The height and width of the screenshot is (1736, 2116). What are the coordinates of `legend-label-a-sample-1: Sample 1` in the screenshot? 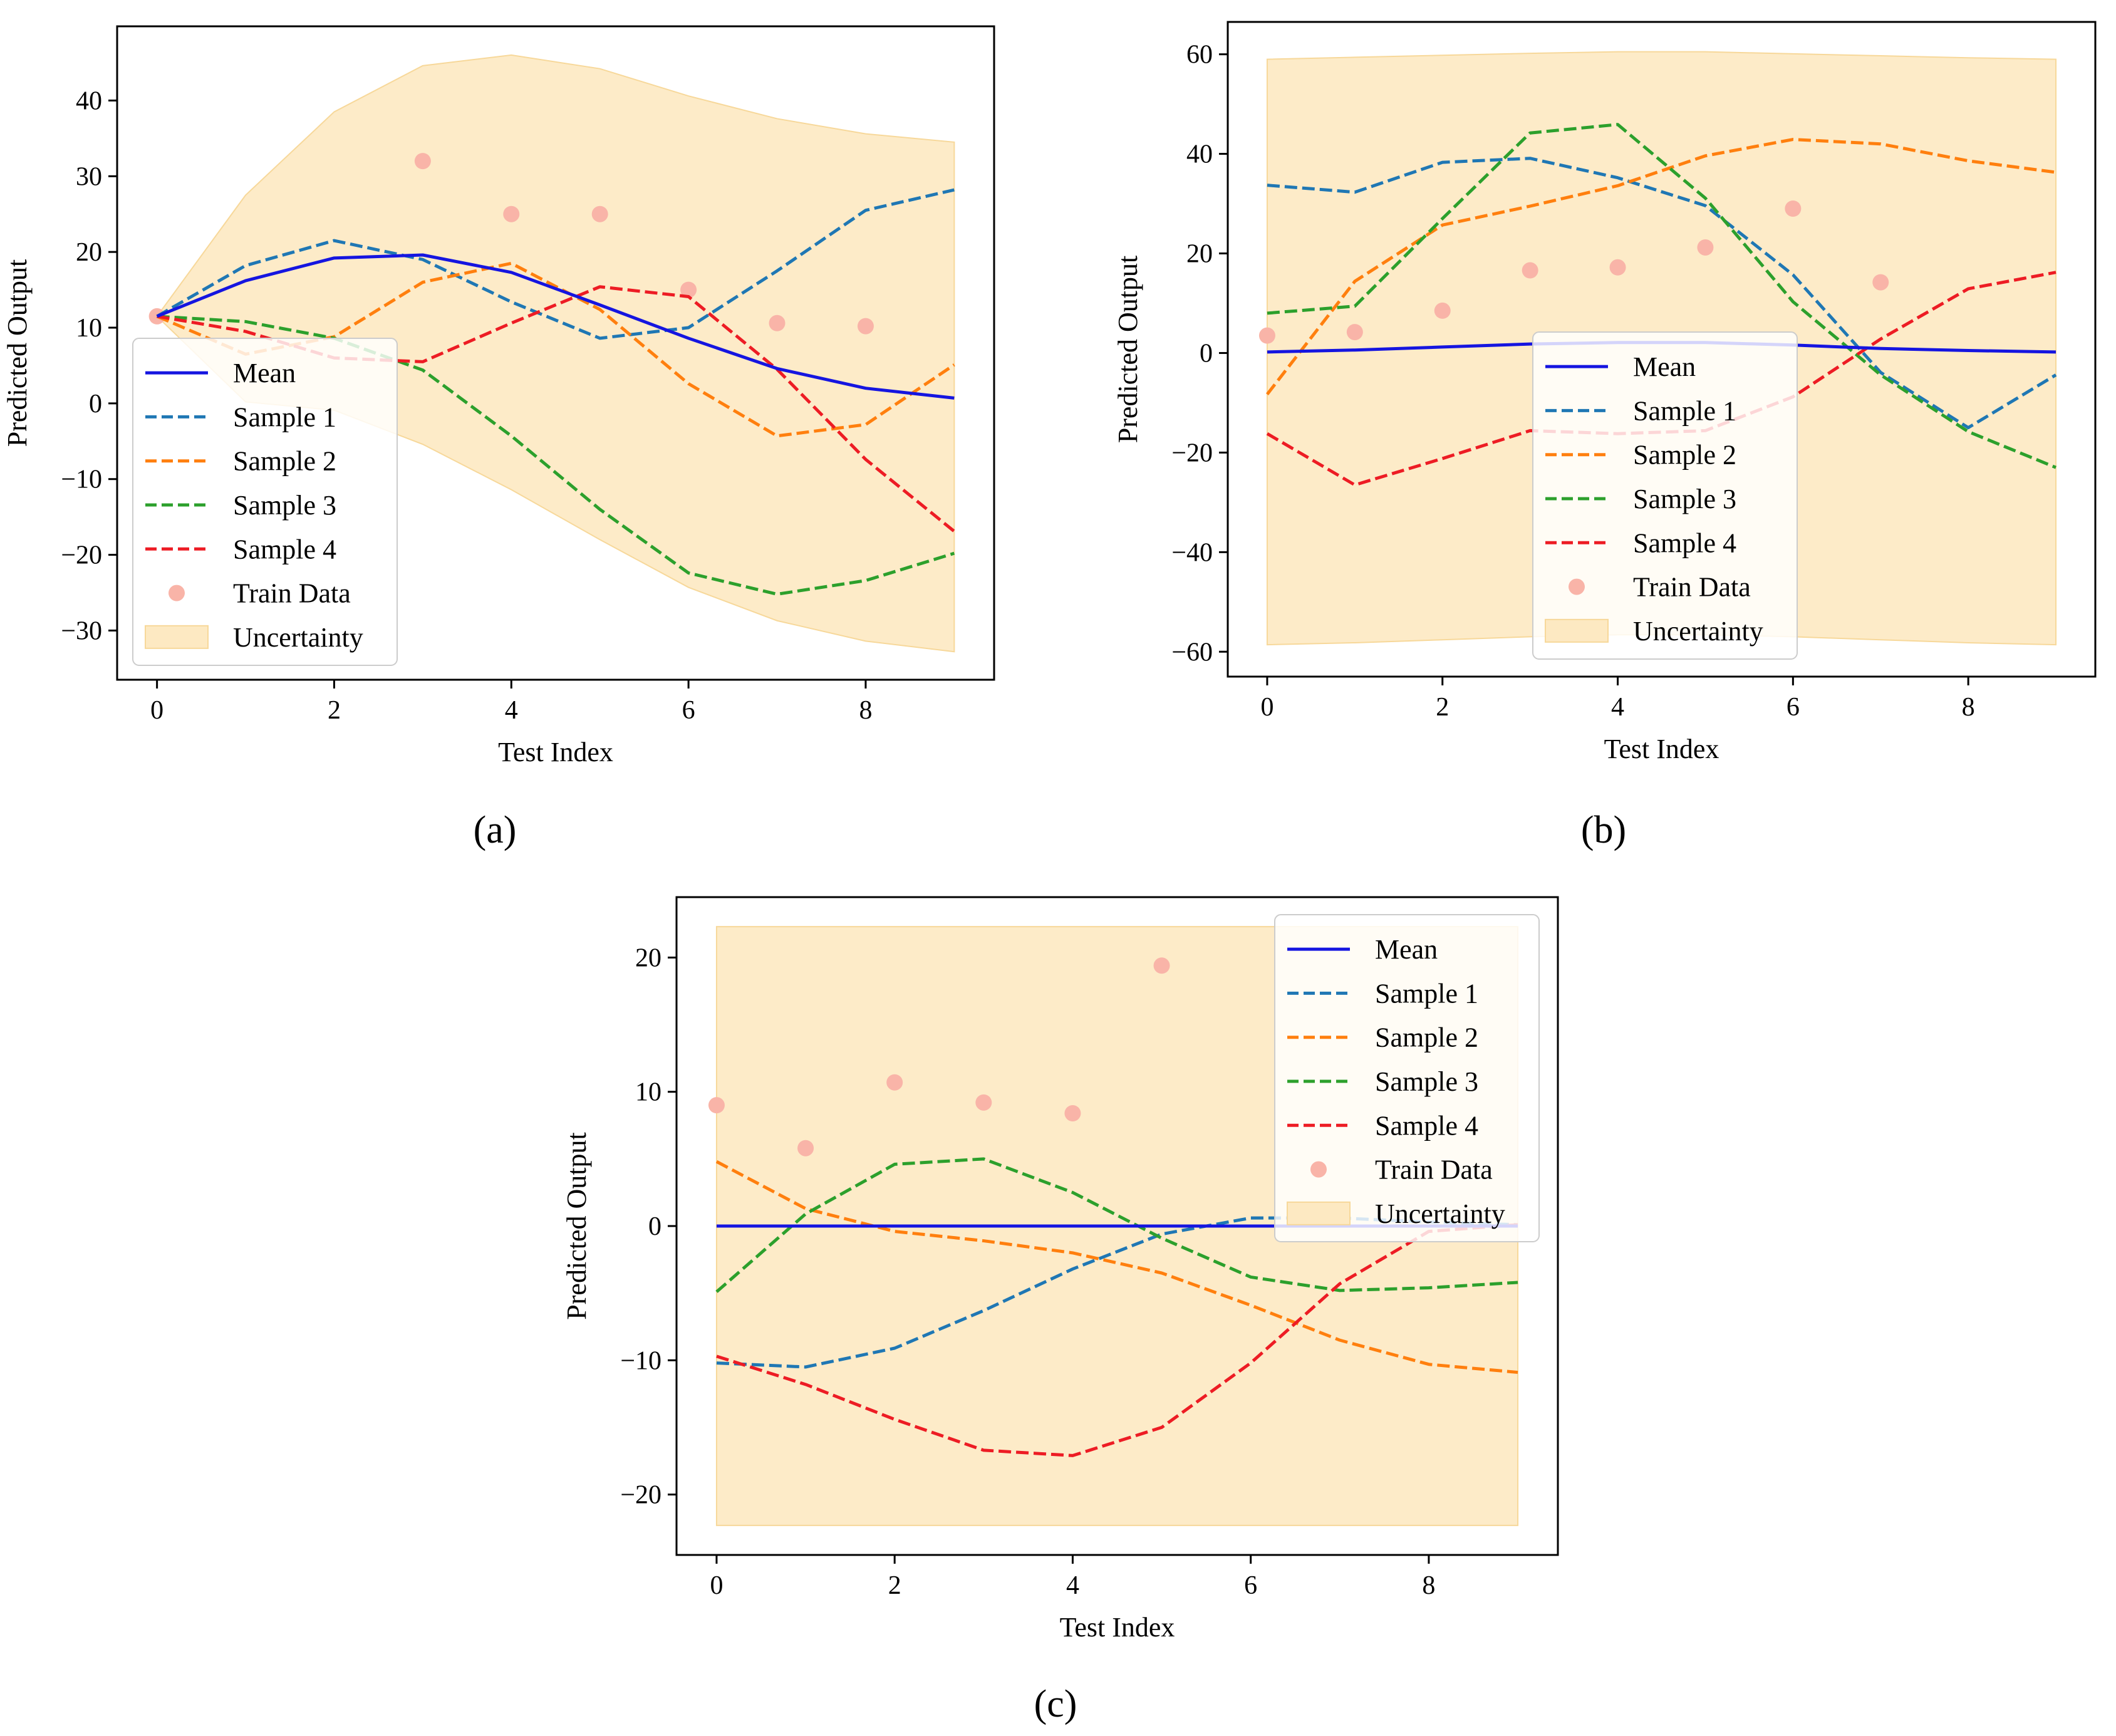 It's located at (284, 417).